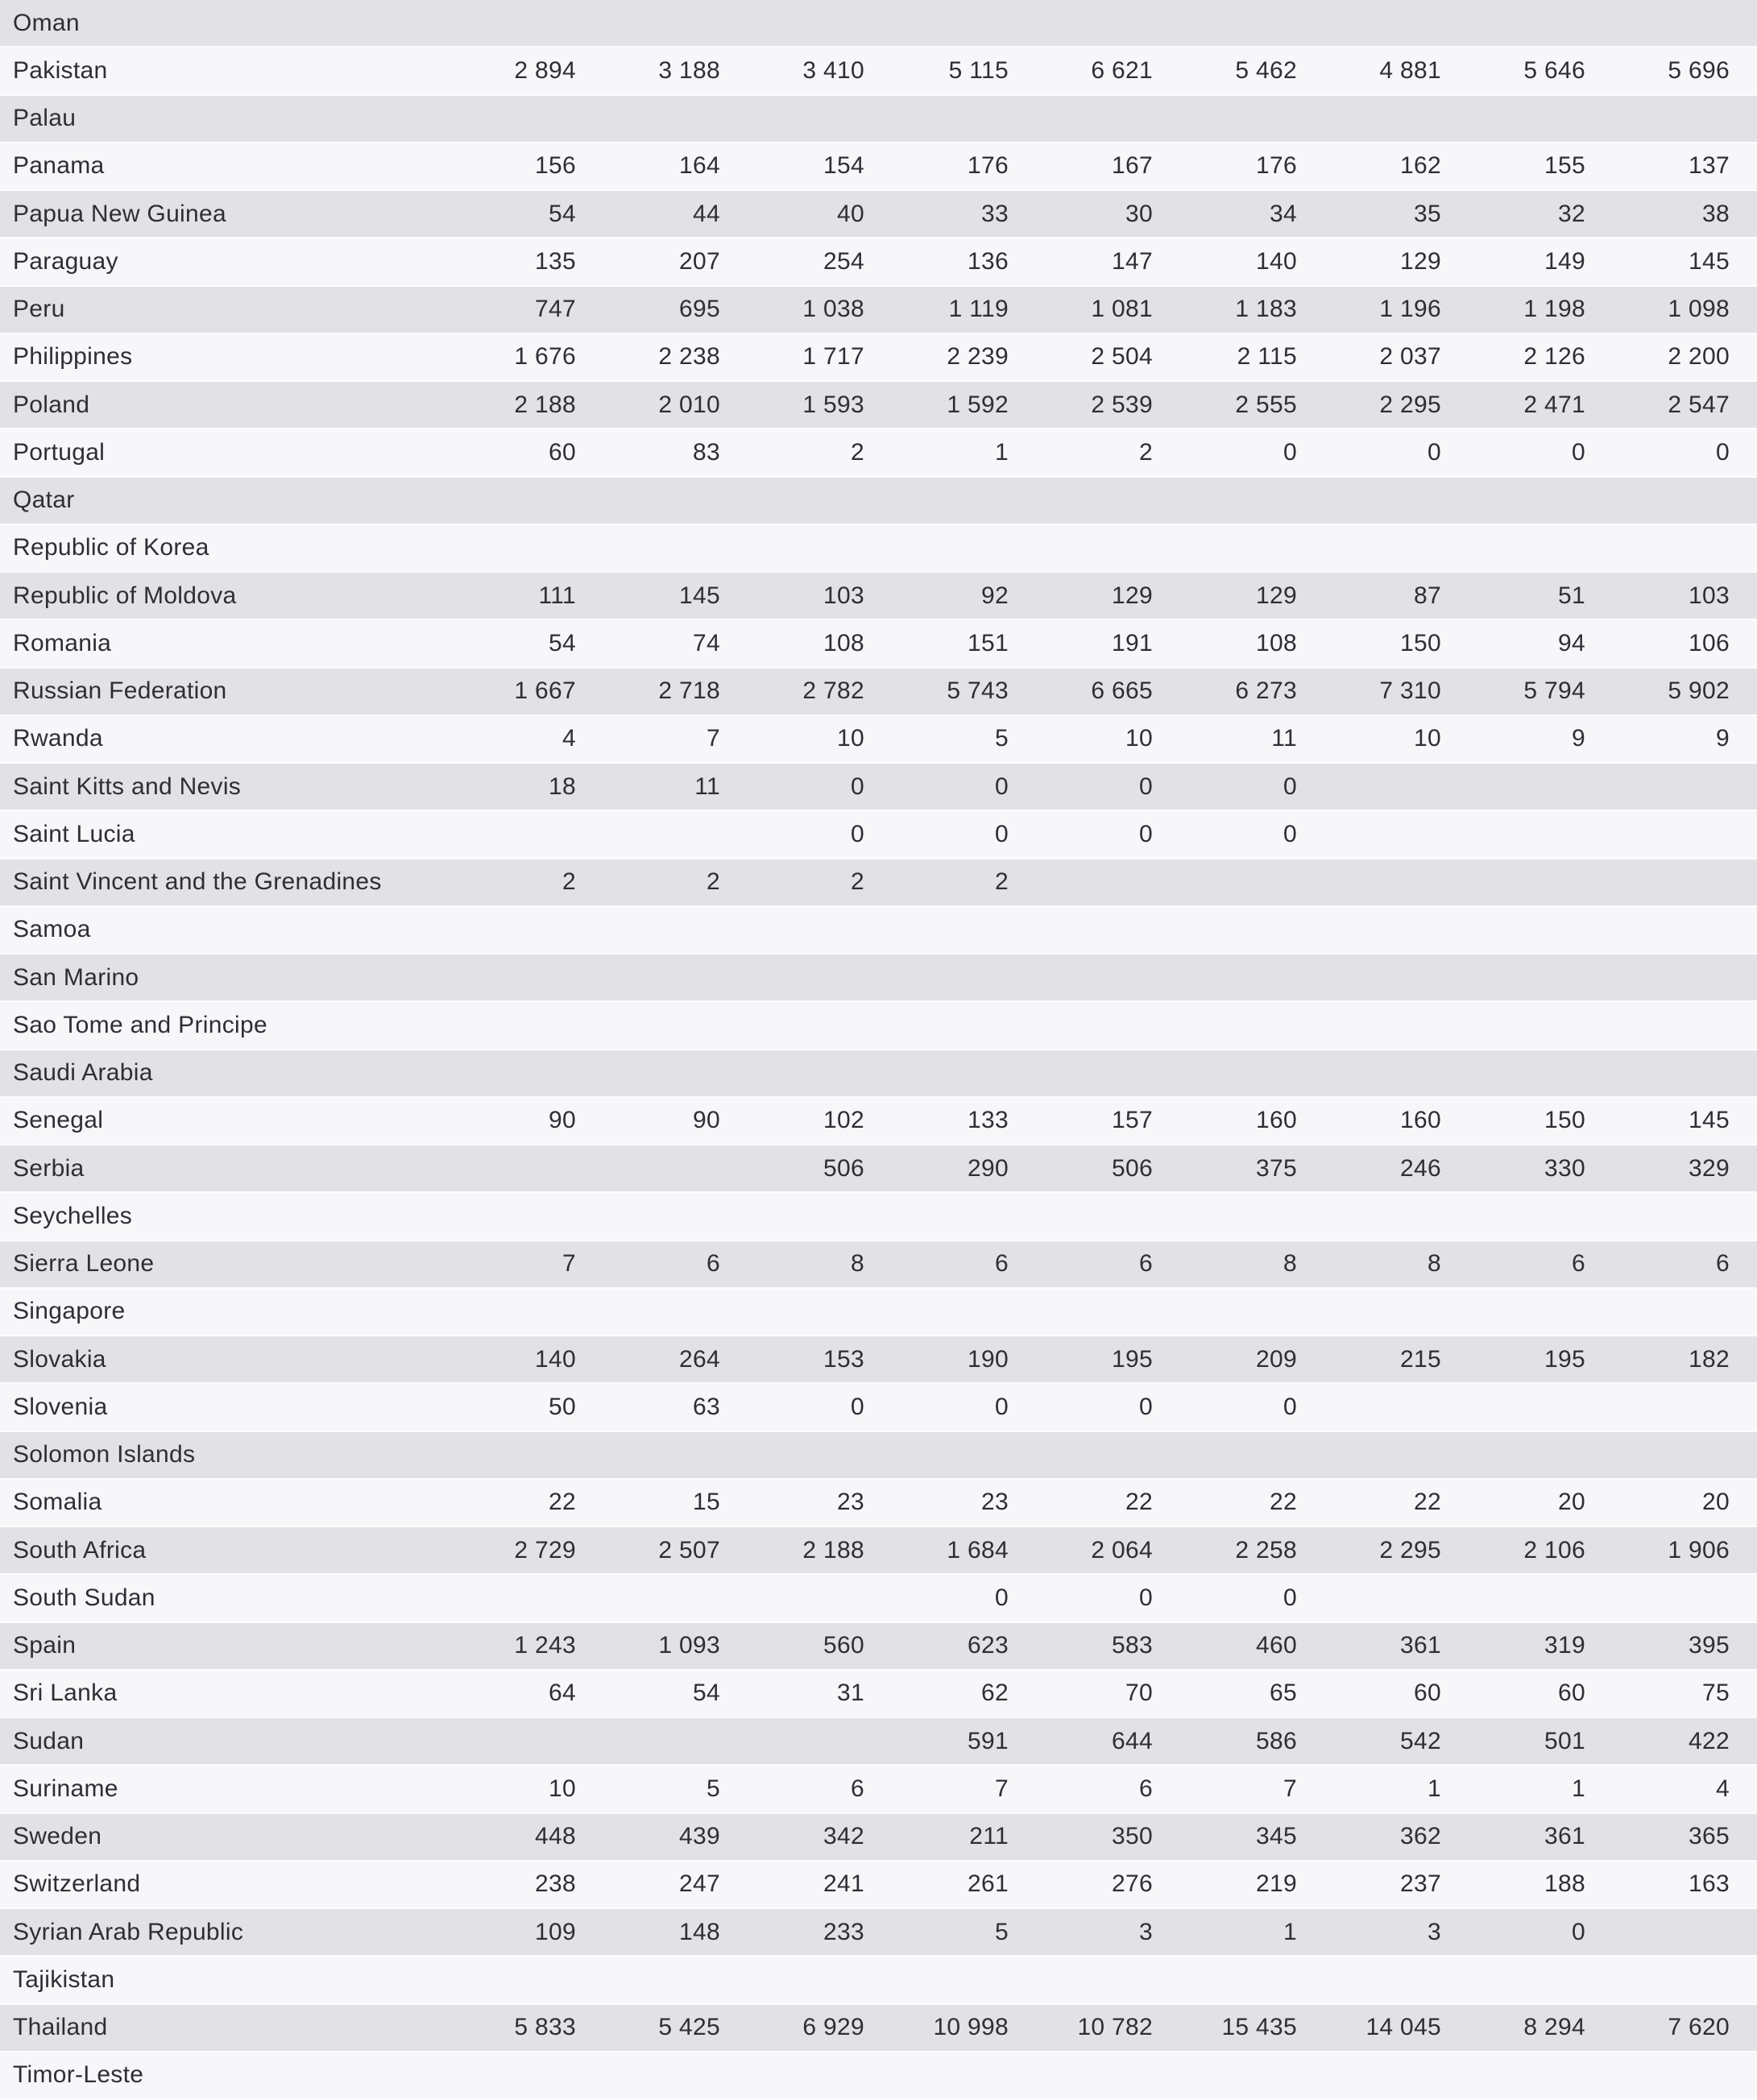 Image resolution: width=1757 pixels, height=2100 pixels. I want to click on country-name-cell: Oman, so click(46, 22).